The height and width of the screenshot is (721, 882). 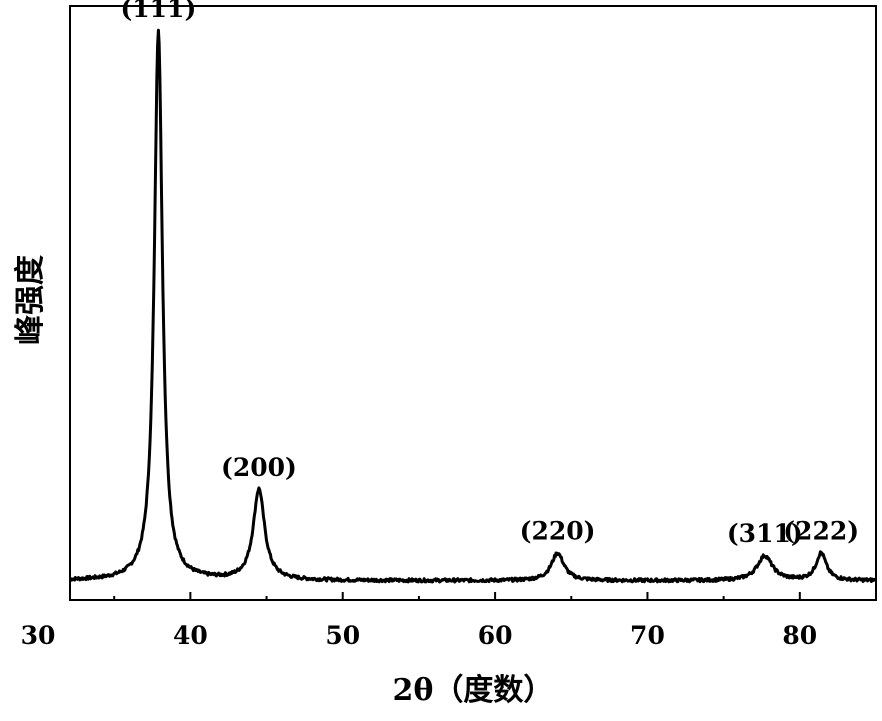 I want to click on x-tick-label-40: 40, so click(x=190, y=635).